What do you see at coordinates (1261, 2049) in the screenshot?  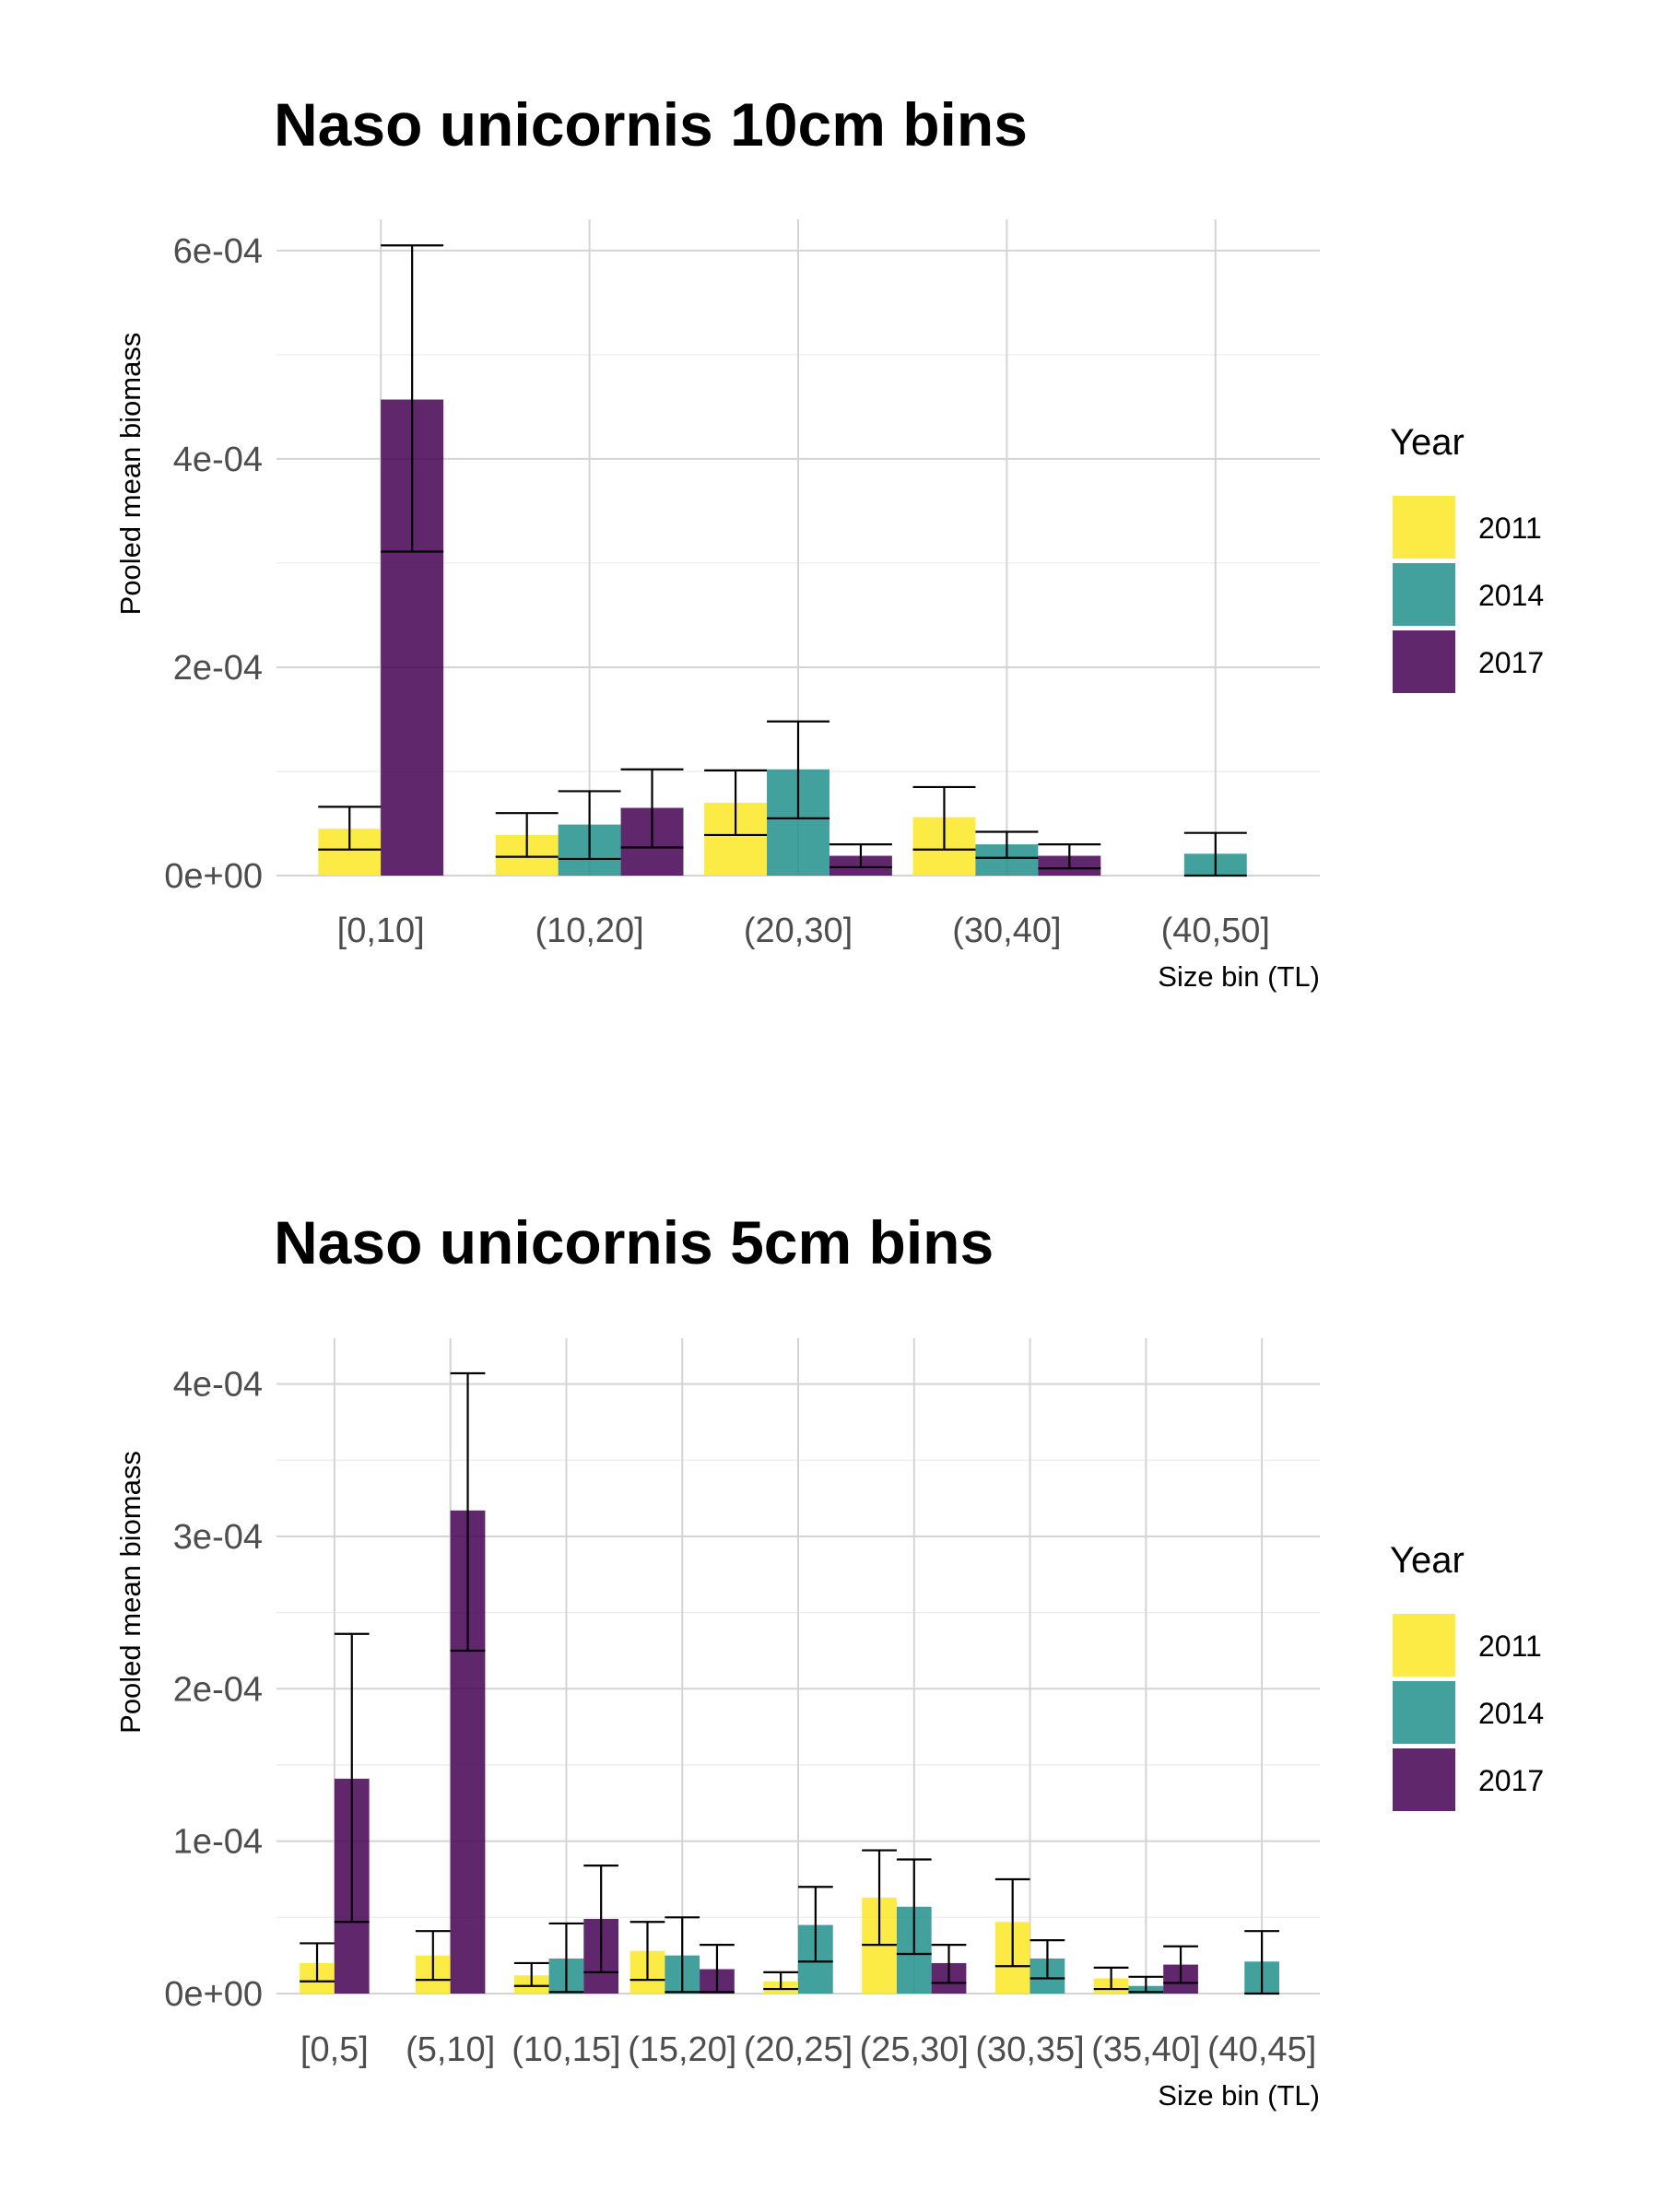 I see `x-tick-label: (40,45]` at bounding box center [1261, 2049].